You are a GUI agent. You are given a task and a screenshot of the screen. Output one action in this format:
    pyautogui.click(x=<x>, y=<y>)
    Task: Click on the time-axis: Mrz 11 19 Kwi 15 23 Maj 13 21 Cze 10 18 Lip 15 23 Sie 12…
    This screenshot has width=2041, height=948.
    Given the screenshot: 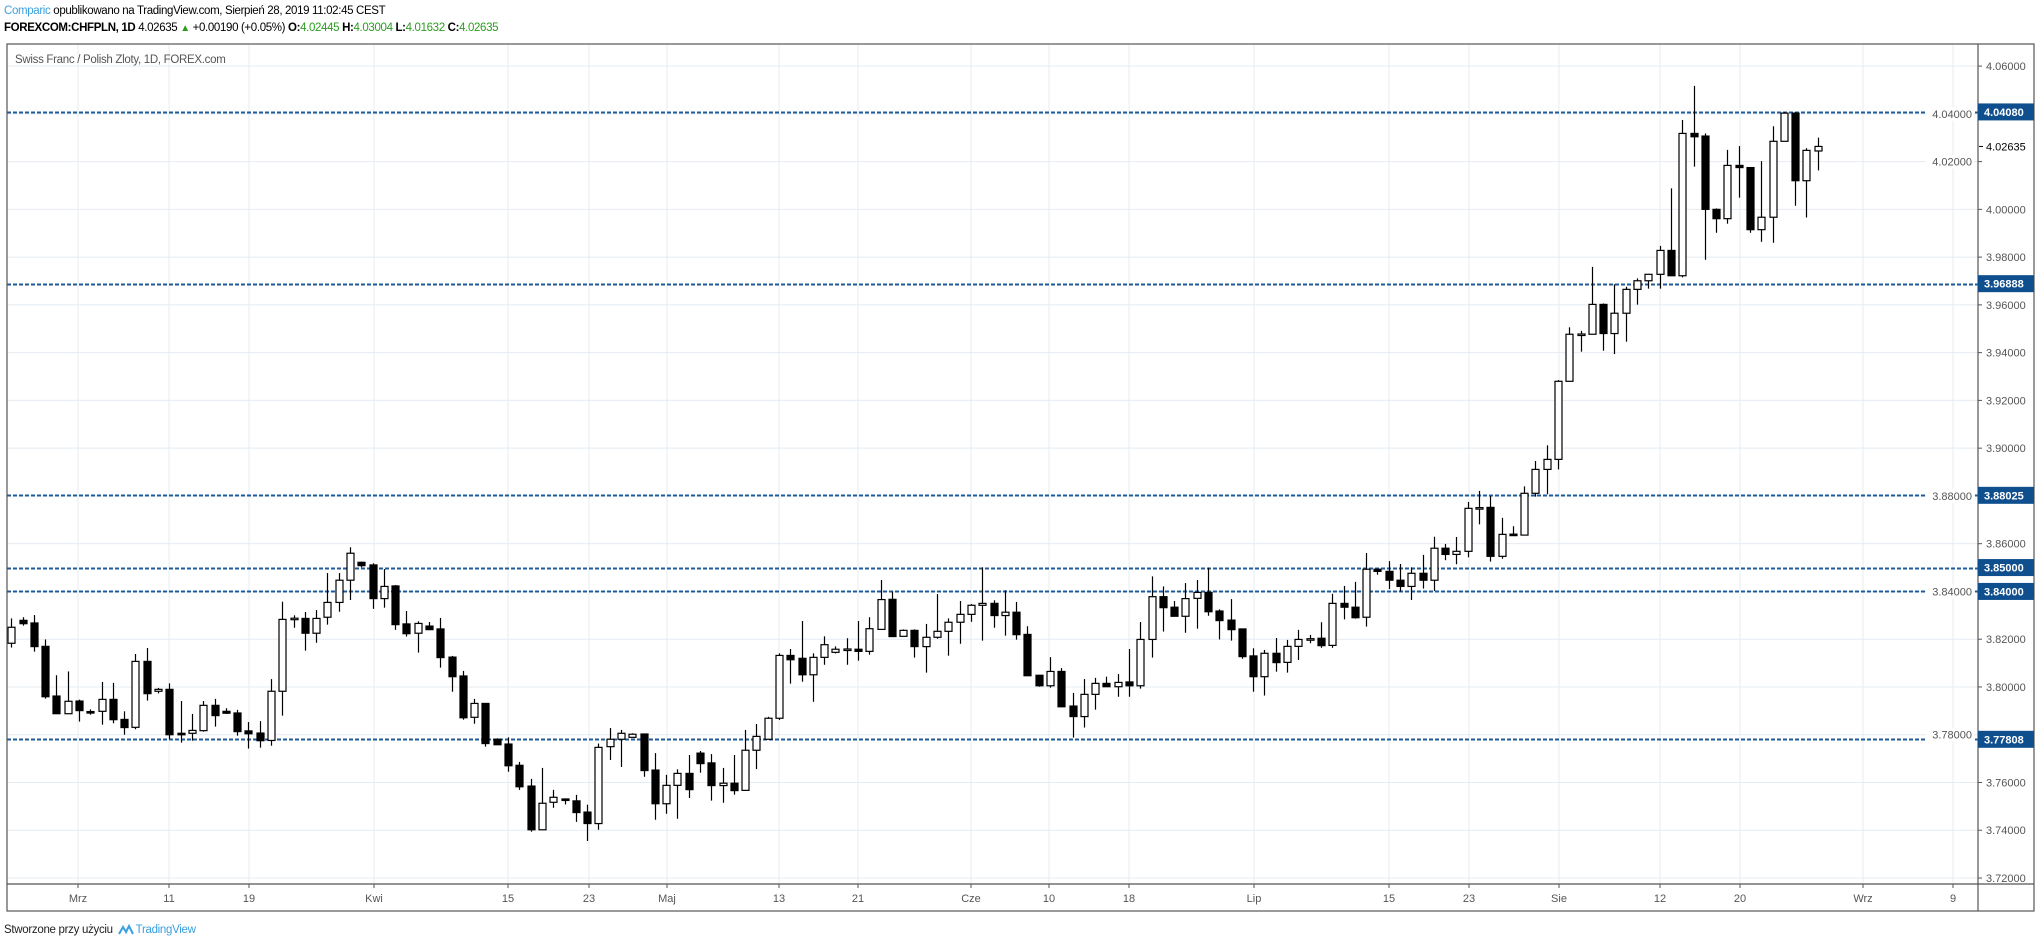 What is the action you would take?
    pyautogui.click(x=1012, y=894)
    